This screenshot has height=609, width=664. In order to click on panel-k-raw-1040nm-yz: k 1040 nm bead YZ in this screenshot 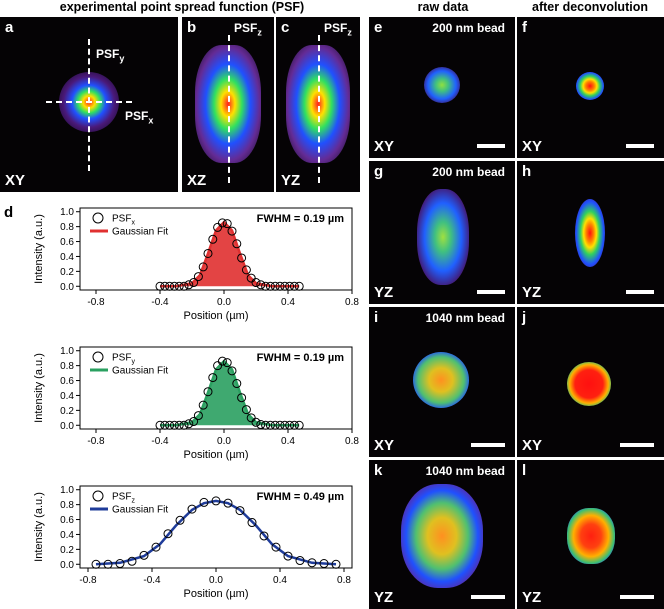, I will do `click(442, 534)`.